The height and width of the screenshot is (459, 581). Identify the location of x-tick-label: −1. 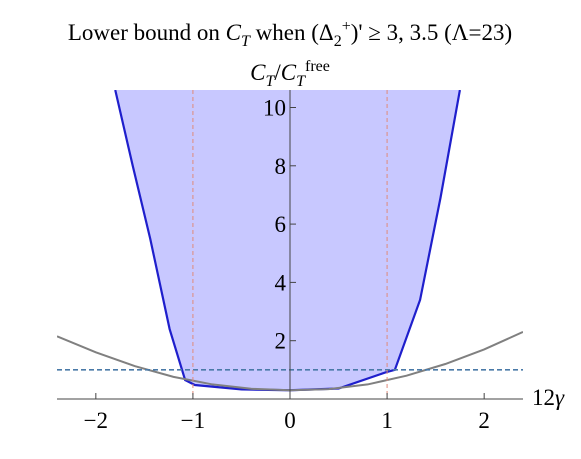
(193, 420).